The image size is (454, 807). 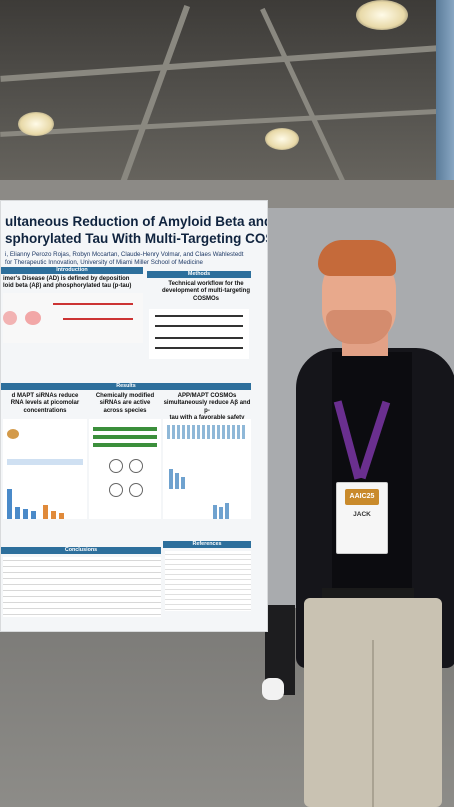 What do you see at coordinates (207, 407) in the screenshot?
I see `results-heading-line: simultaneously reduce Aβ and p-` at bounding box center [207, 407].